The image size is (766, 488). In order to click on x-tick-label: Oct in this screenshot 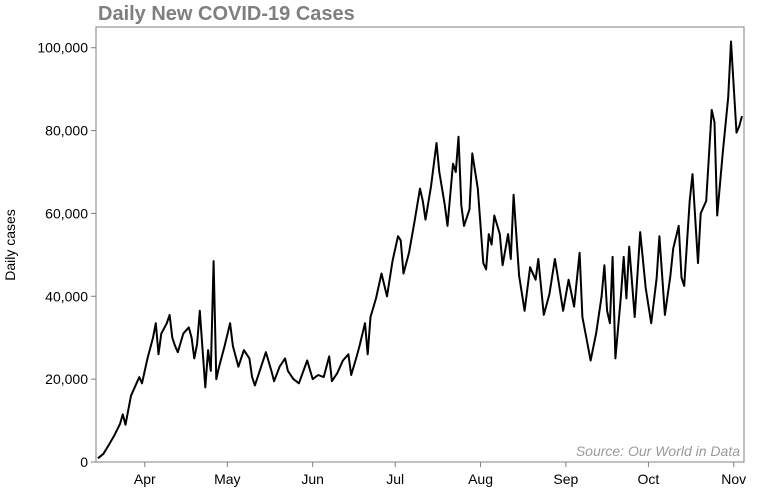, I will do `click(649, 479)`.